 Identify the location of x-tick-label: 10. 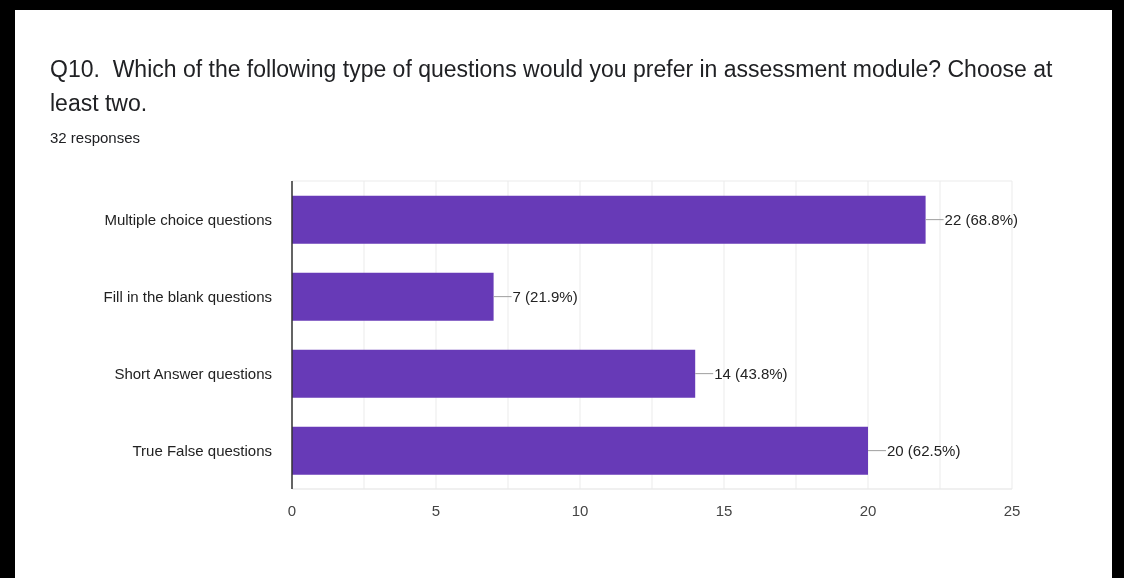
(580, 510).